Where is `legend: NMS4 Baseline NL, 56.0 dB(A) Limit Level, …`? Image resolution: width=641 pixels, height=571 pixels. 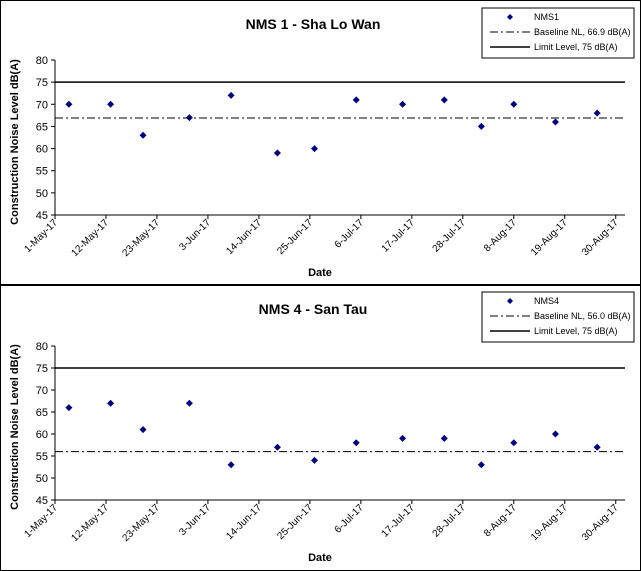
legend: NMS4 Baseline NL, 56.0 dB(A) Limit Level, … is located at coordinates (558, 317).